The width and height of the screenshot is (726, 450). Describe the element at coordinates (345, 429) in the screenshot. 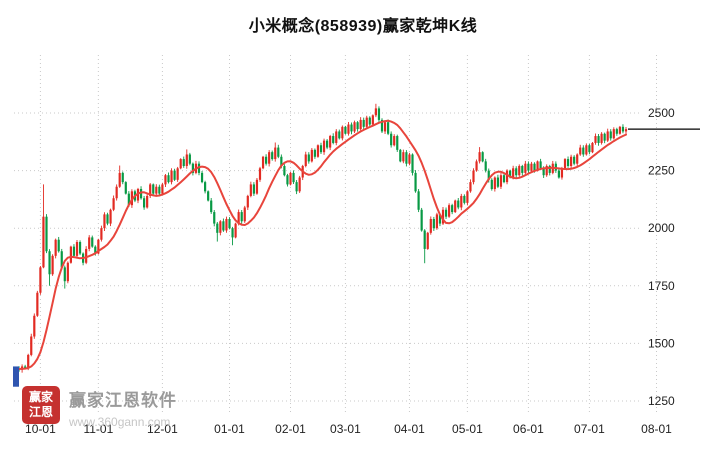

I see `x-axis-label: 03-01` at that location.